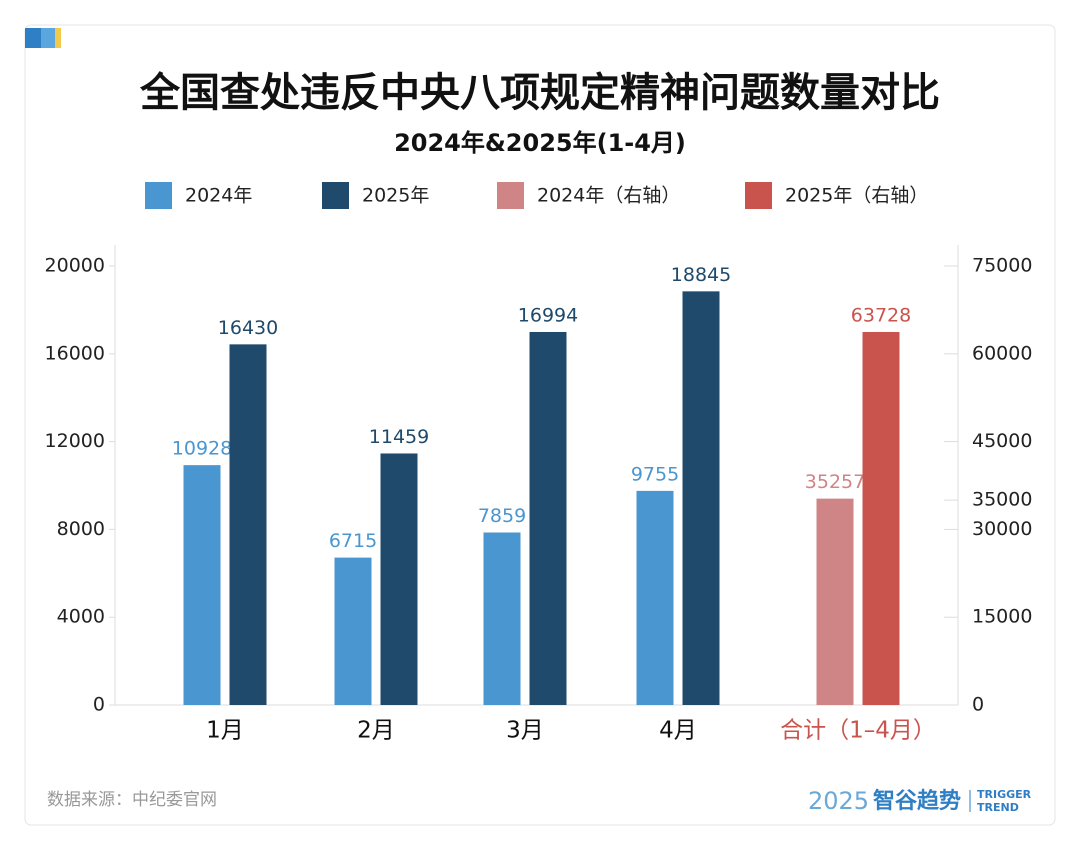 This screenshot has height=852, width=1080. I want to click on logo-name: 智谷趋势, so click(917, 801).